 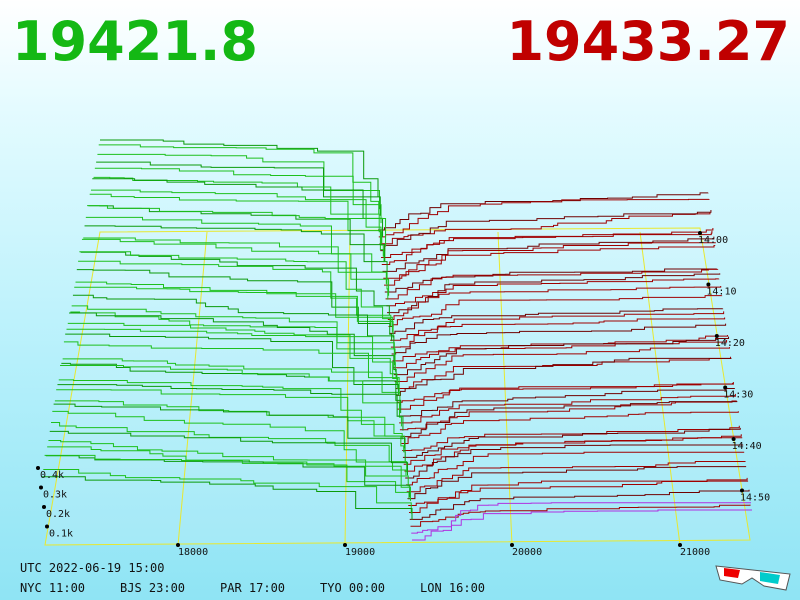 I want to click on time-label: 14:20, so click(x=730, y=343).